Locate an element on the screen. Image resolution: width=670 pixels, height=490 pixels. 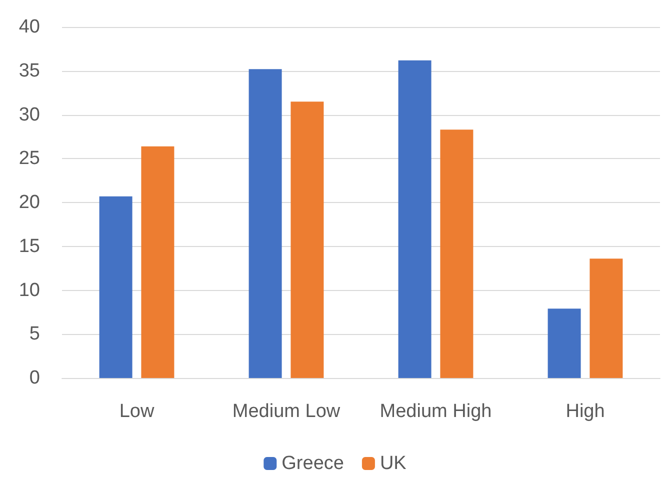
y-tick-label: 35 is located at coordinates (29, 71).